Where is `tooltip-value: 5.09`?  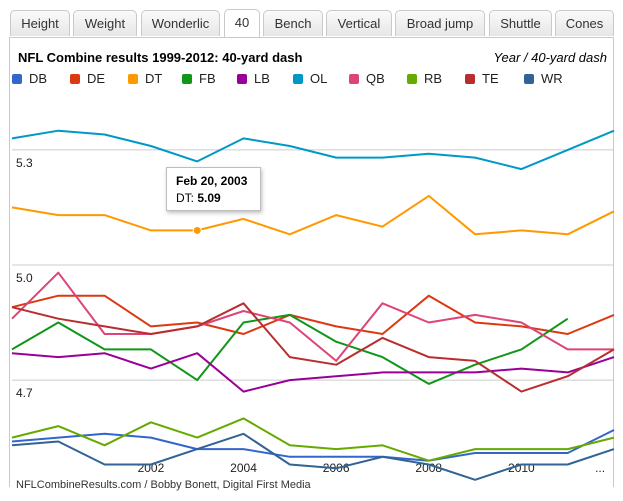 tooltip-value: 5.09 is located at coordinates (209, 198).